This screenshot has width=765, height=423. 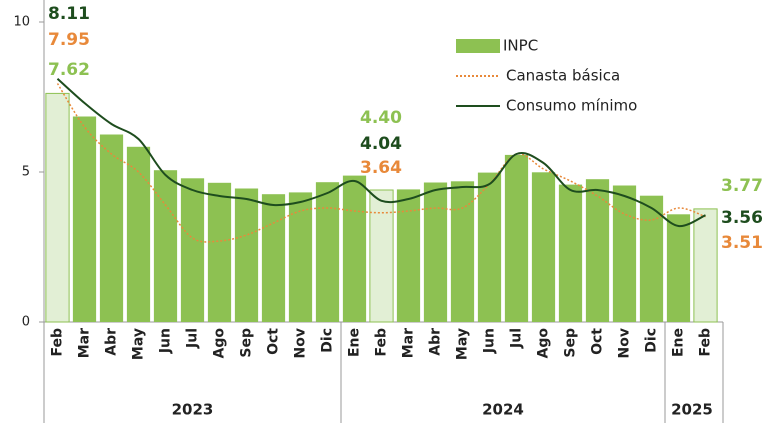 What do you see at coordinates (21, 22) in the screenshot?
I see `y-tick-label: 10` at bounding box center [21, 22].